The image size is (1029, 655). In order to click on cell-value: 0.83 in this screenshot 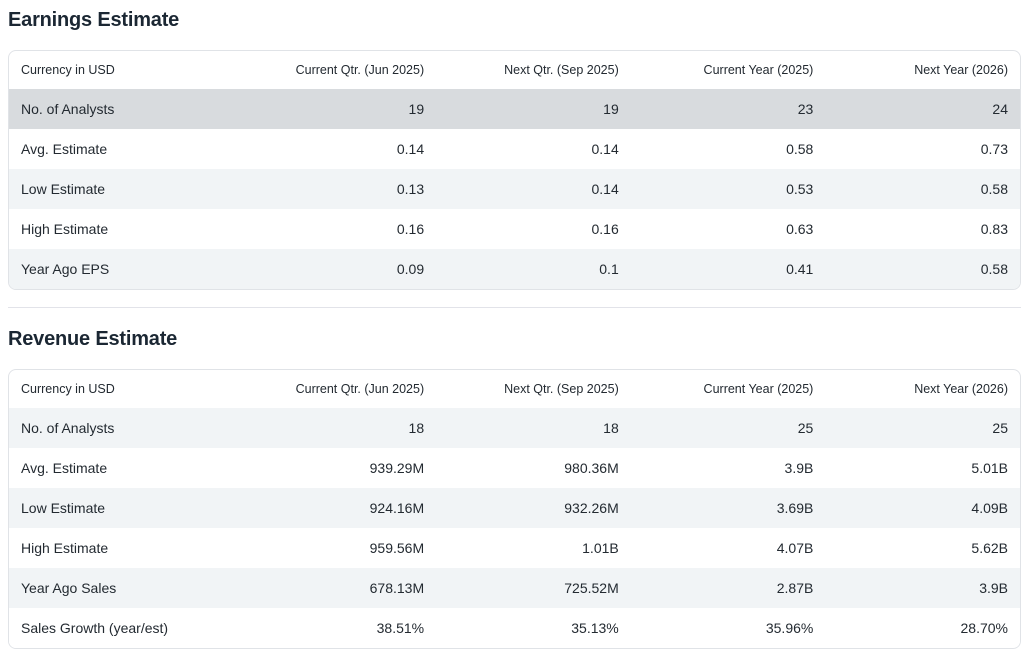, I will do `click(994, 229)`.